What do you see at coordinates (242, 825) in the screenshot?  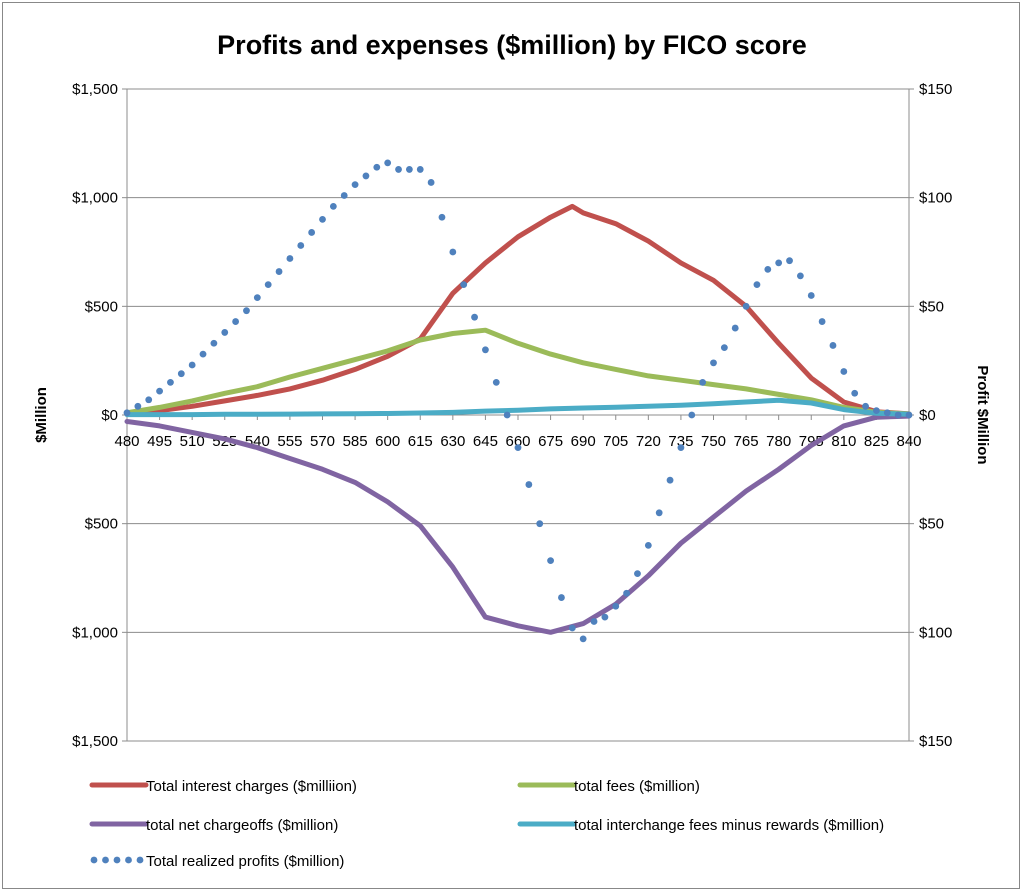 I see `legend-label: total net chargeoffs ($million)` at bounding box center [242, 825].